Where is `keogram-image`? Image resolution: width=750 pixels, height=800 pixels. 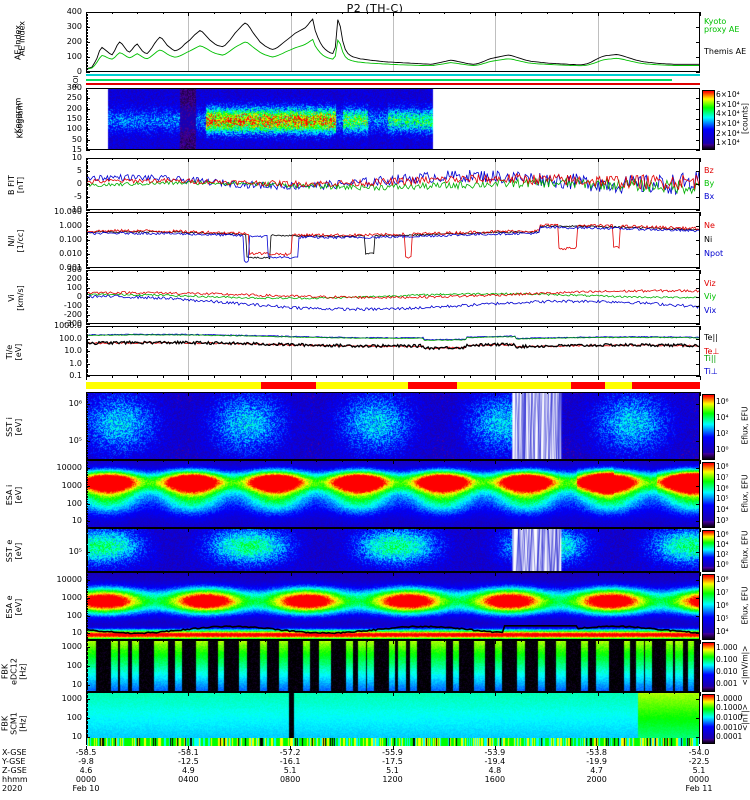
keogram-image is located at coordinates (393, 119).